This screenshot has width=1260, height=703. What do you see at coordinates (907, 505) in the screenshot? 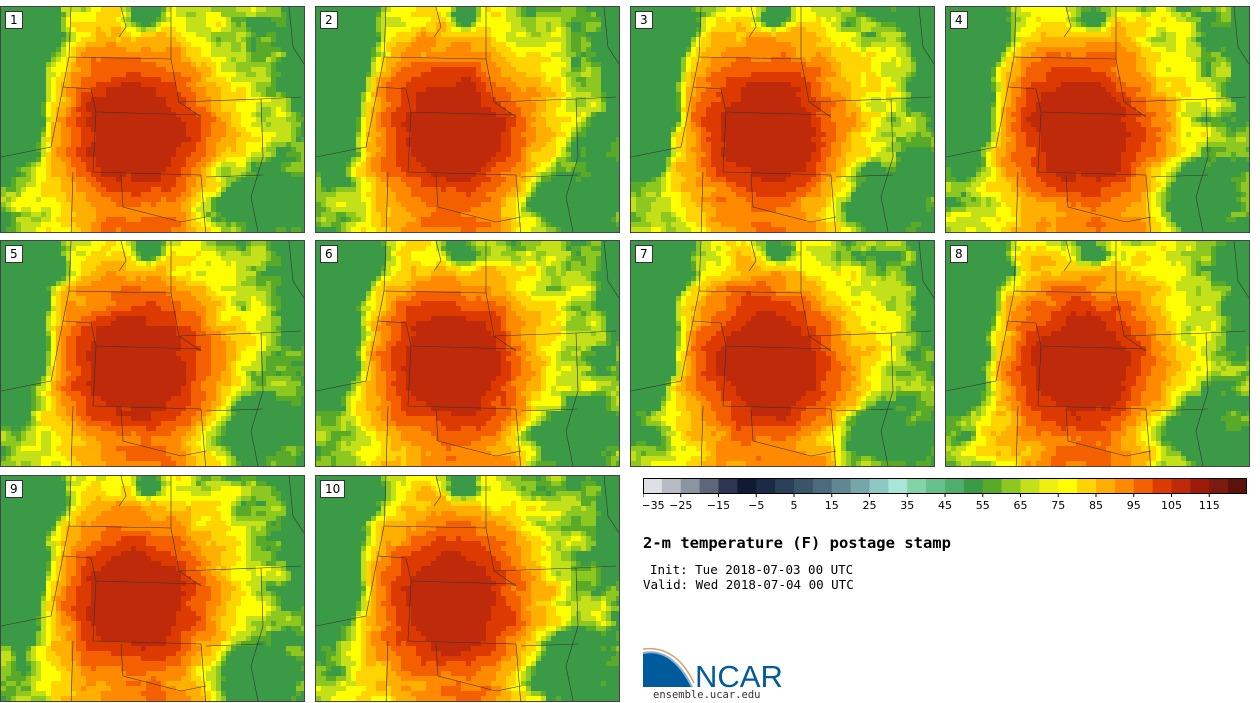
I see `colorbar-tick-label: 35` at bounding box center [907, 505].